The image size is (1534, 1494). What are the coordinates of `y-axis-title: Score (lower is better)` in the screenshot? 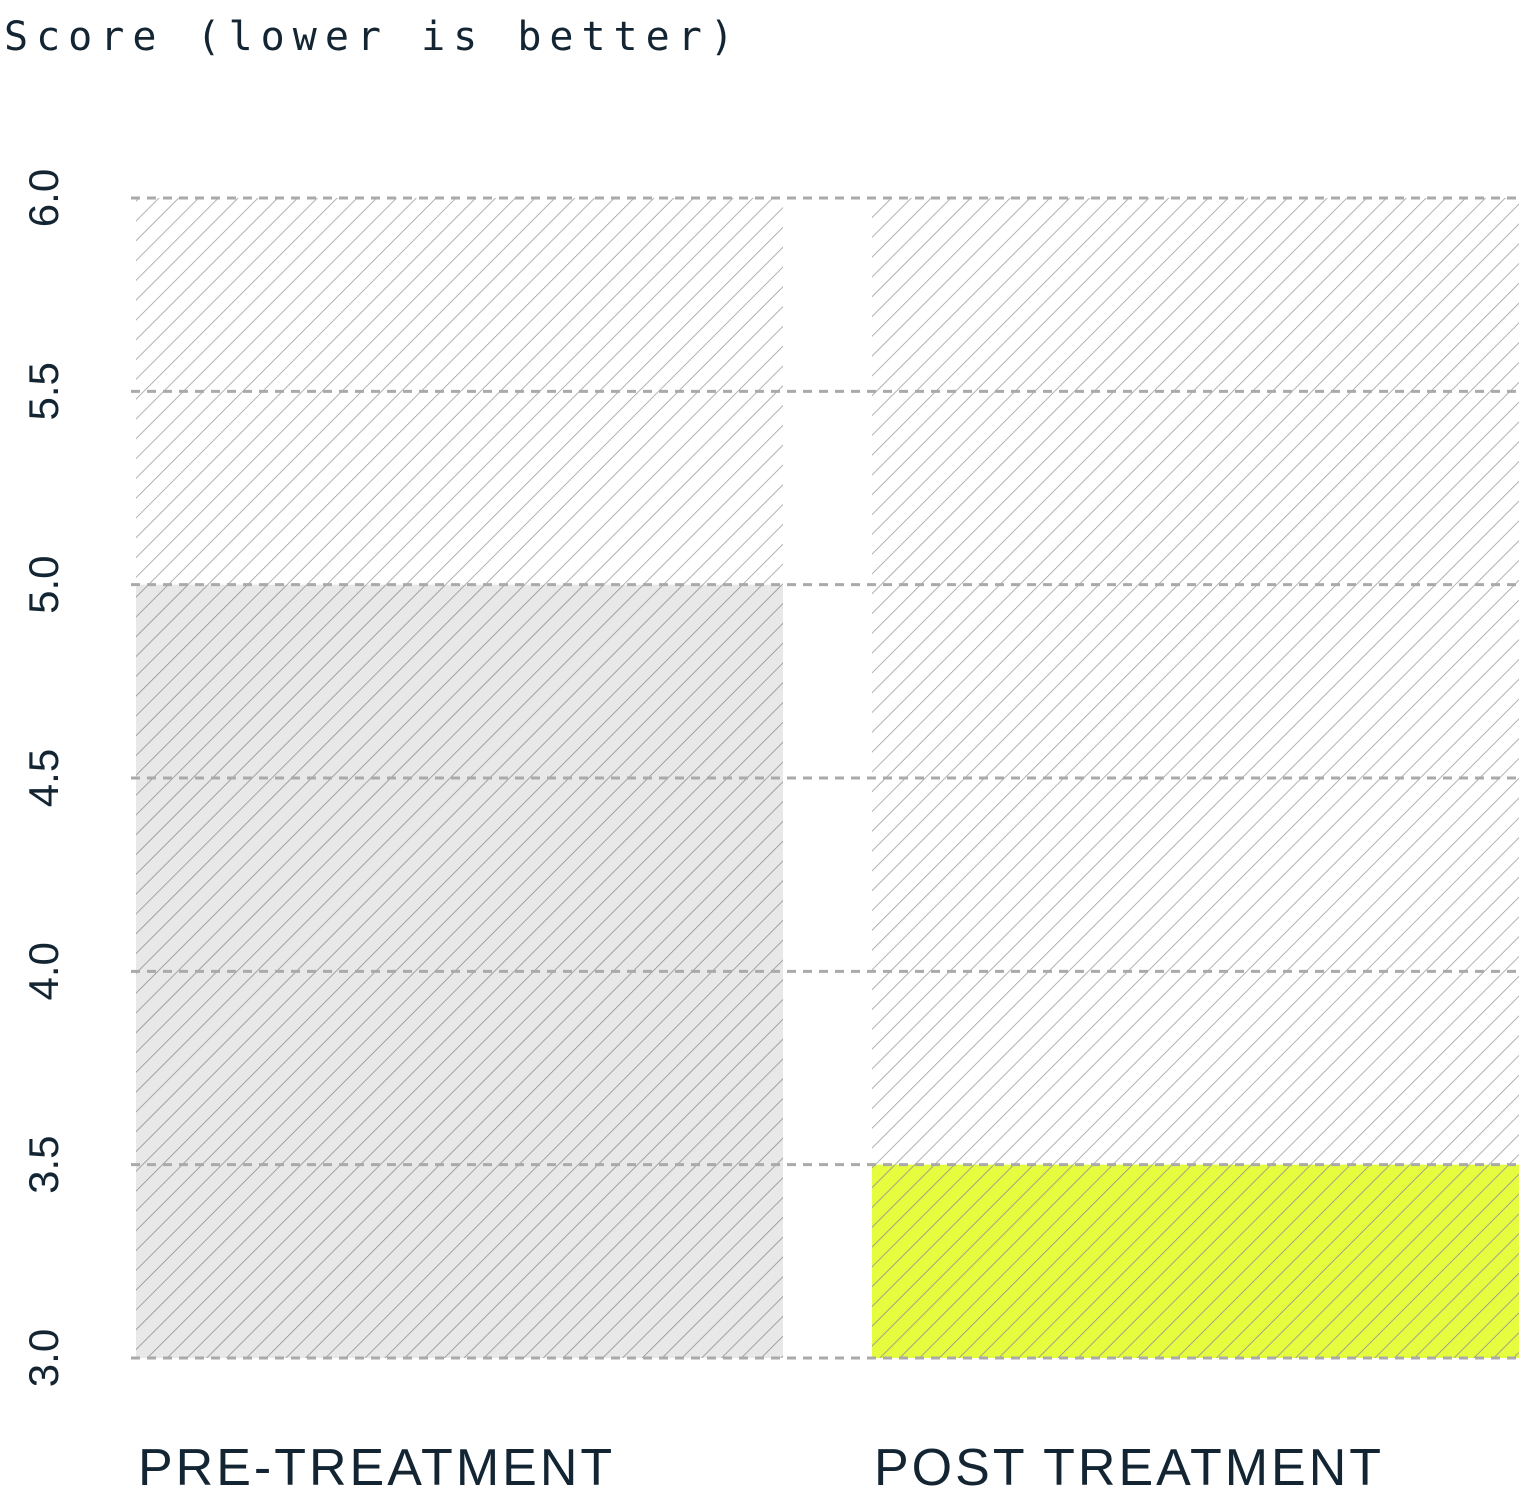 It's located at (373, 37).